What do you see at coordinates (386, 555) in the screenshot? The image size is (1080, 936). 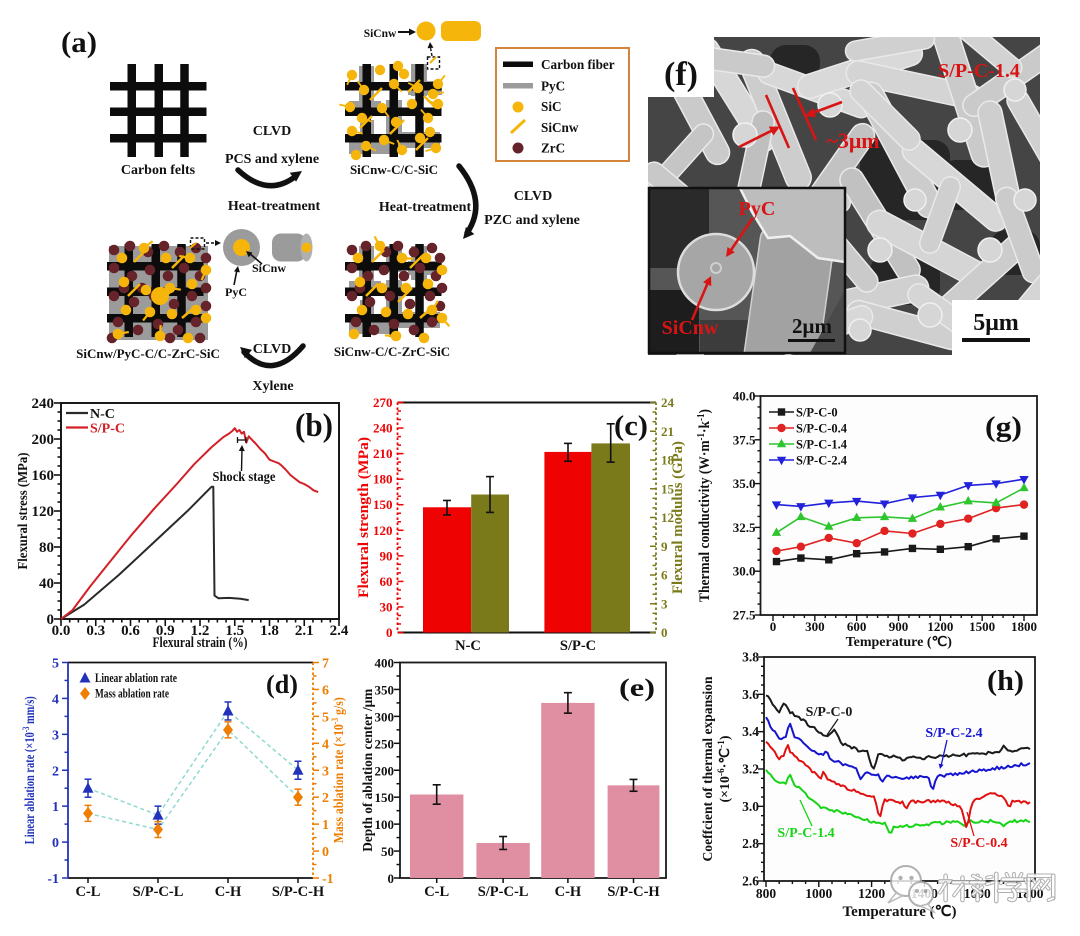 I see `svg-text: 90` at bounding box center [386, 555].